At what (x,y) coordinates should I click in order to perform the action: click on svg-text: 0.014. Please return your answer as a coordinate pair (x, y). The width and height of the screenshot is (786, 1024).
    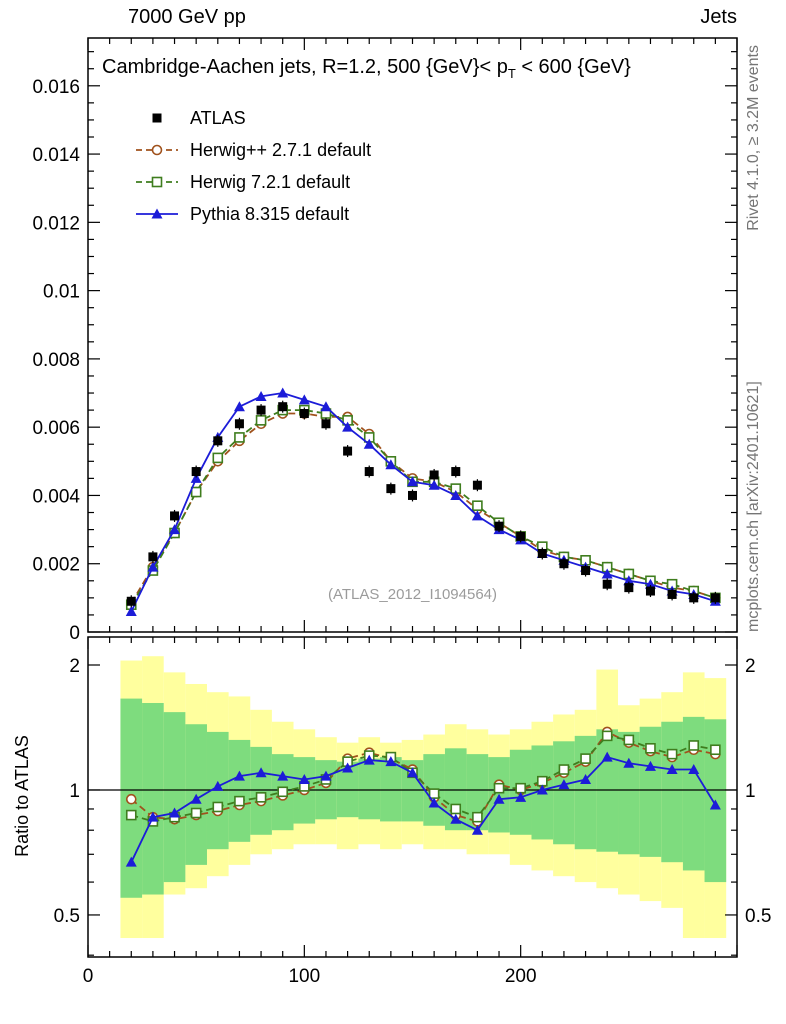
    Looking at the image, I should click on (56, 155).